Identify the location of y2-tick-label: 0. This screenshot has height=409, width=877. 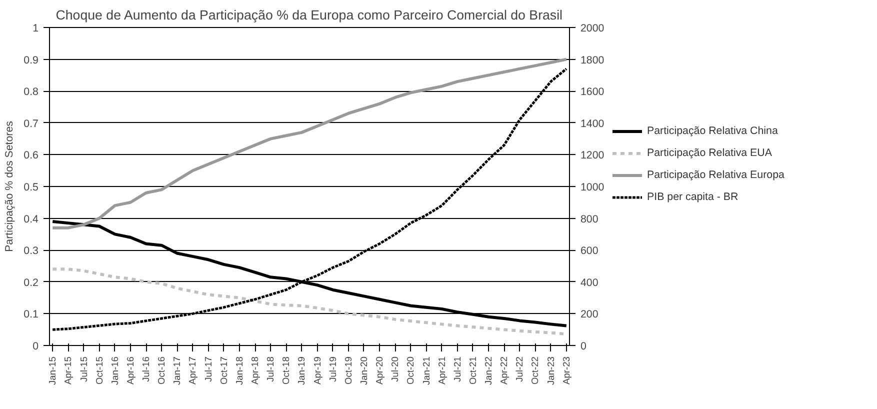
(583, 346).